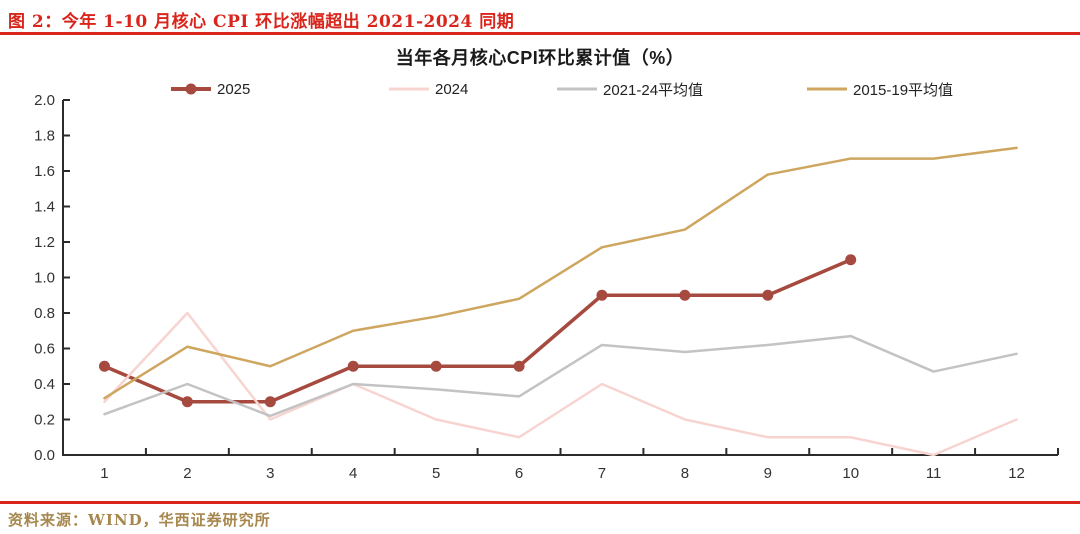 The width and height of the screenshot is (1080, 534). What do you see at coordinates (540, 89) in the screenshot?
I see `chart-legend: 2025 2024 2021-24平均值 2015-19平均值` at bounding box center [540, 89].